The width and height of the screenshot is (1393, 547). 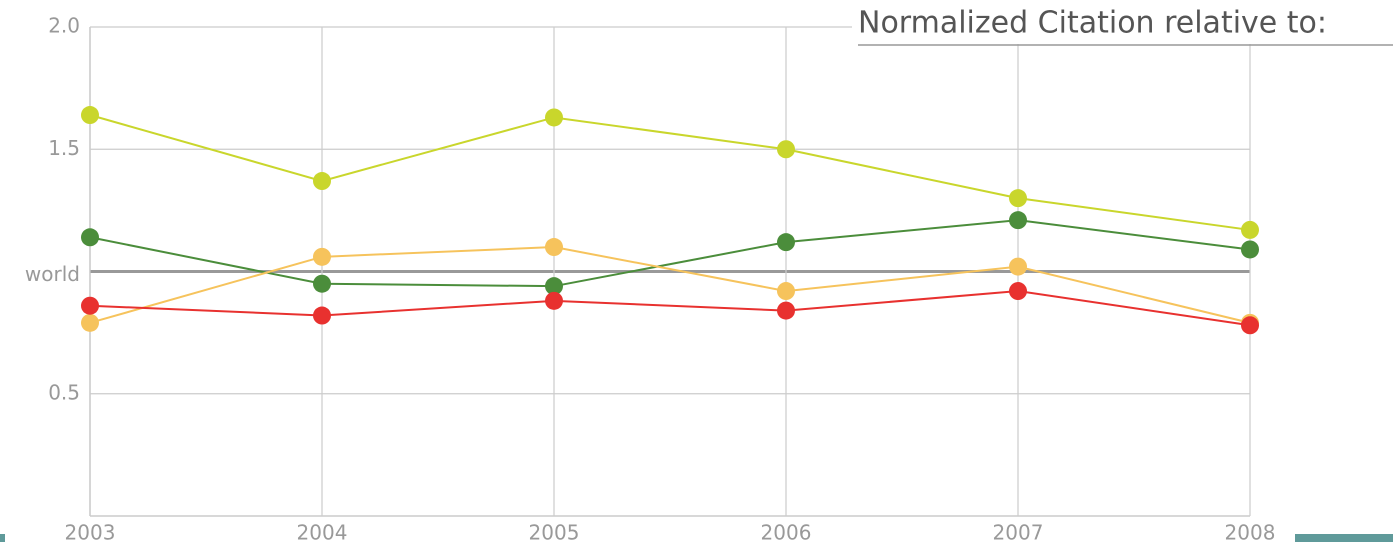 I want to click on x-tick-label: 2004, so click(x=322, y=533).